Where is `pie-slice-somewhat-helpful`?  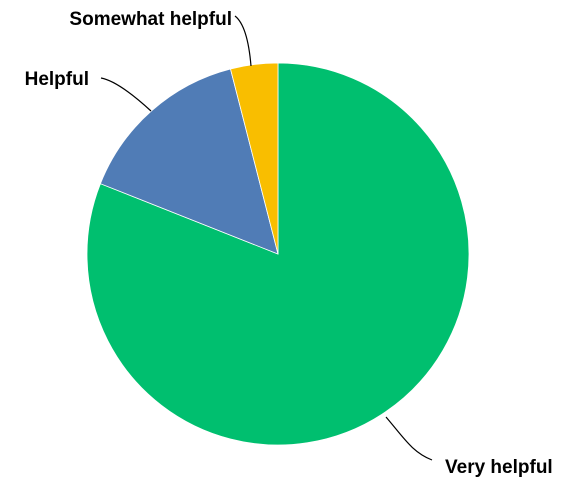 pie-slice-somewhat-helpful is located at coordinates (254, 158).